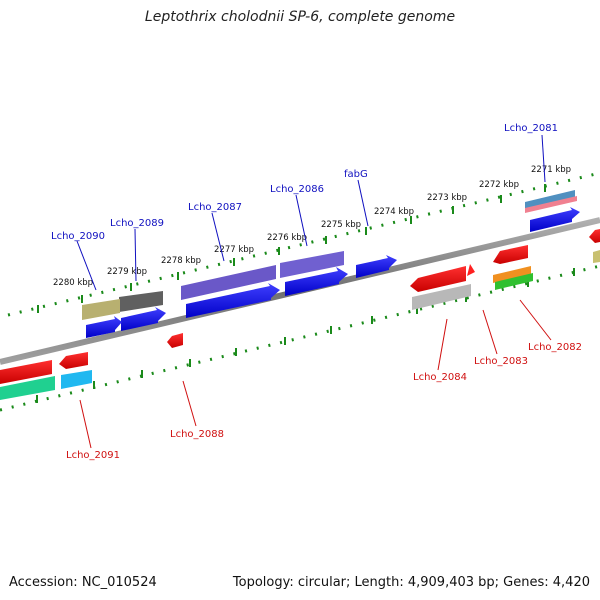  What do you see at coordinates (215, 207) in the screenshot?
I see `gene-label-lcho-2087: Lcho_2087` at bounding box center [215, 207].